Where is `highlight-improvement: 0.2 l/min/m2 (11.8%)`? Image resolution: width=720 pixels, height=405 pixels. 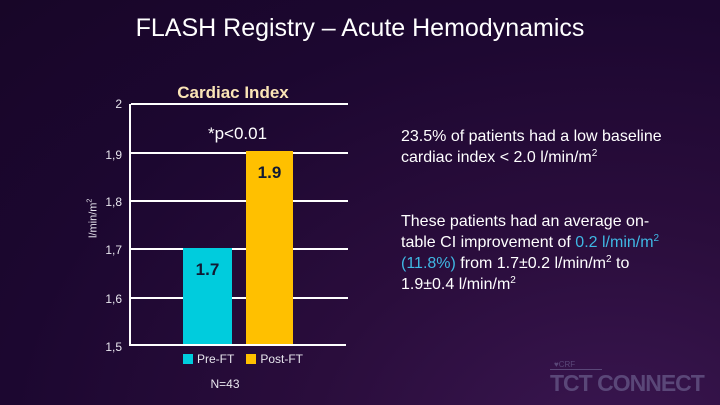 highlight-improvement: 0.2 l/min/m2 (11.8%) is located at coordinates (530, 252).